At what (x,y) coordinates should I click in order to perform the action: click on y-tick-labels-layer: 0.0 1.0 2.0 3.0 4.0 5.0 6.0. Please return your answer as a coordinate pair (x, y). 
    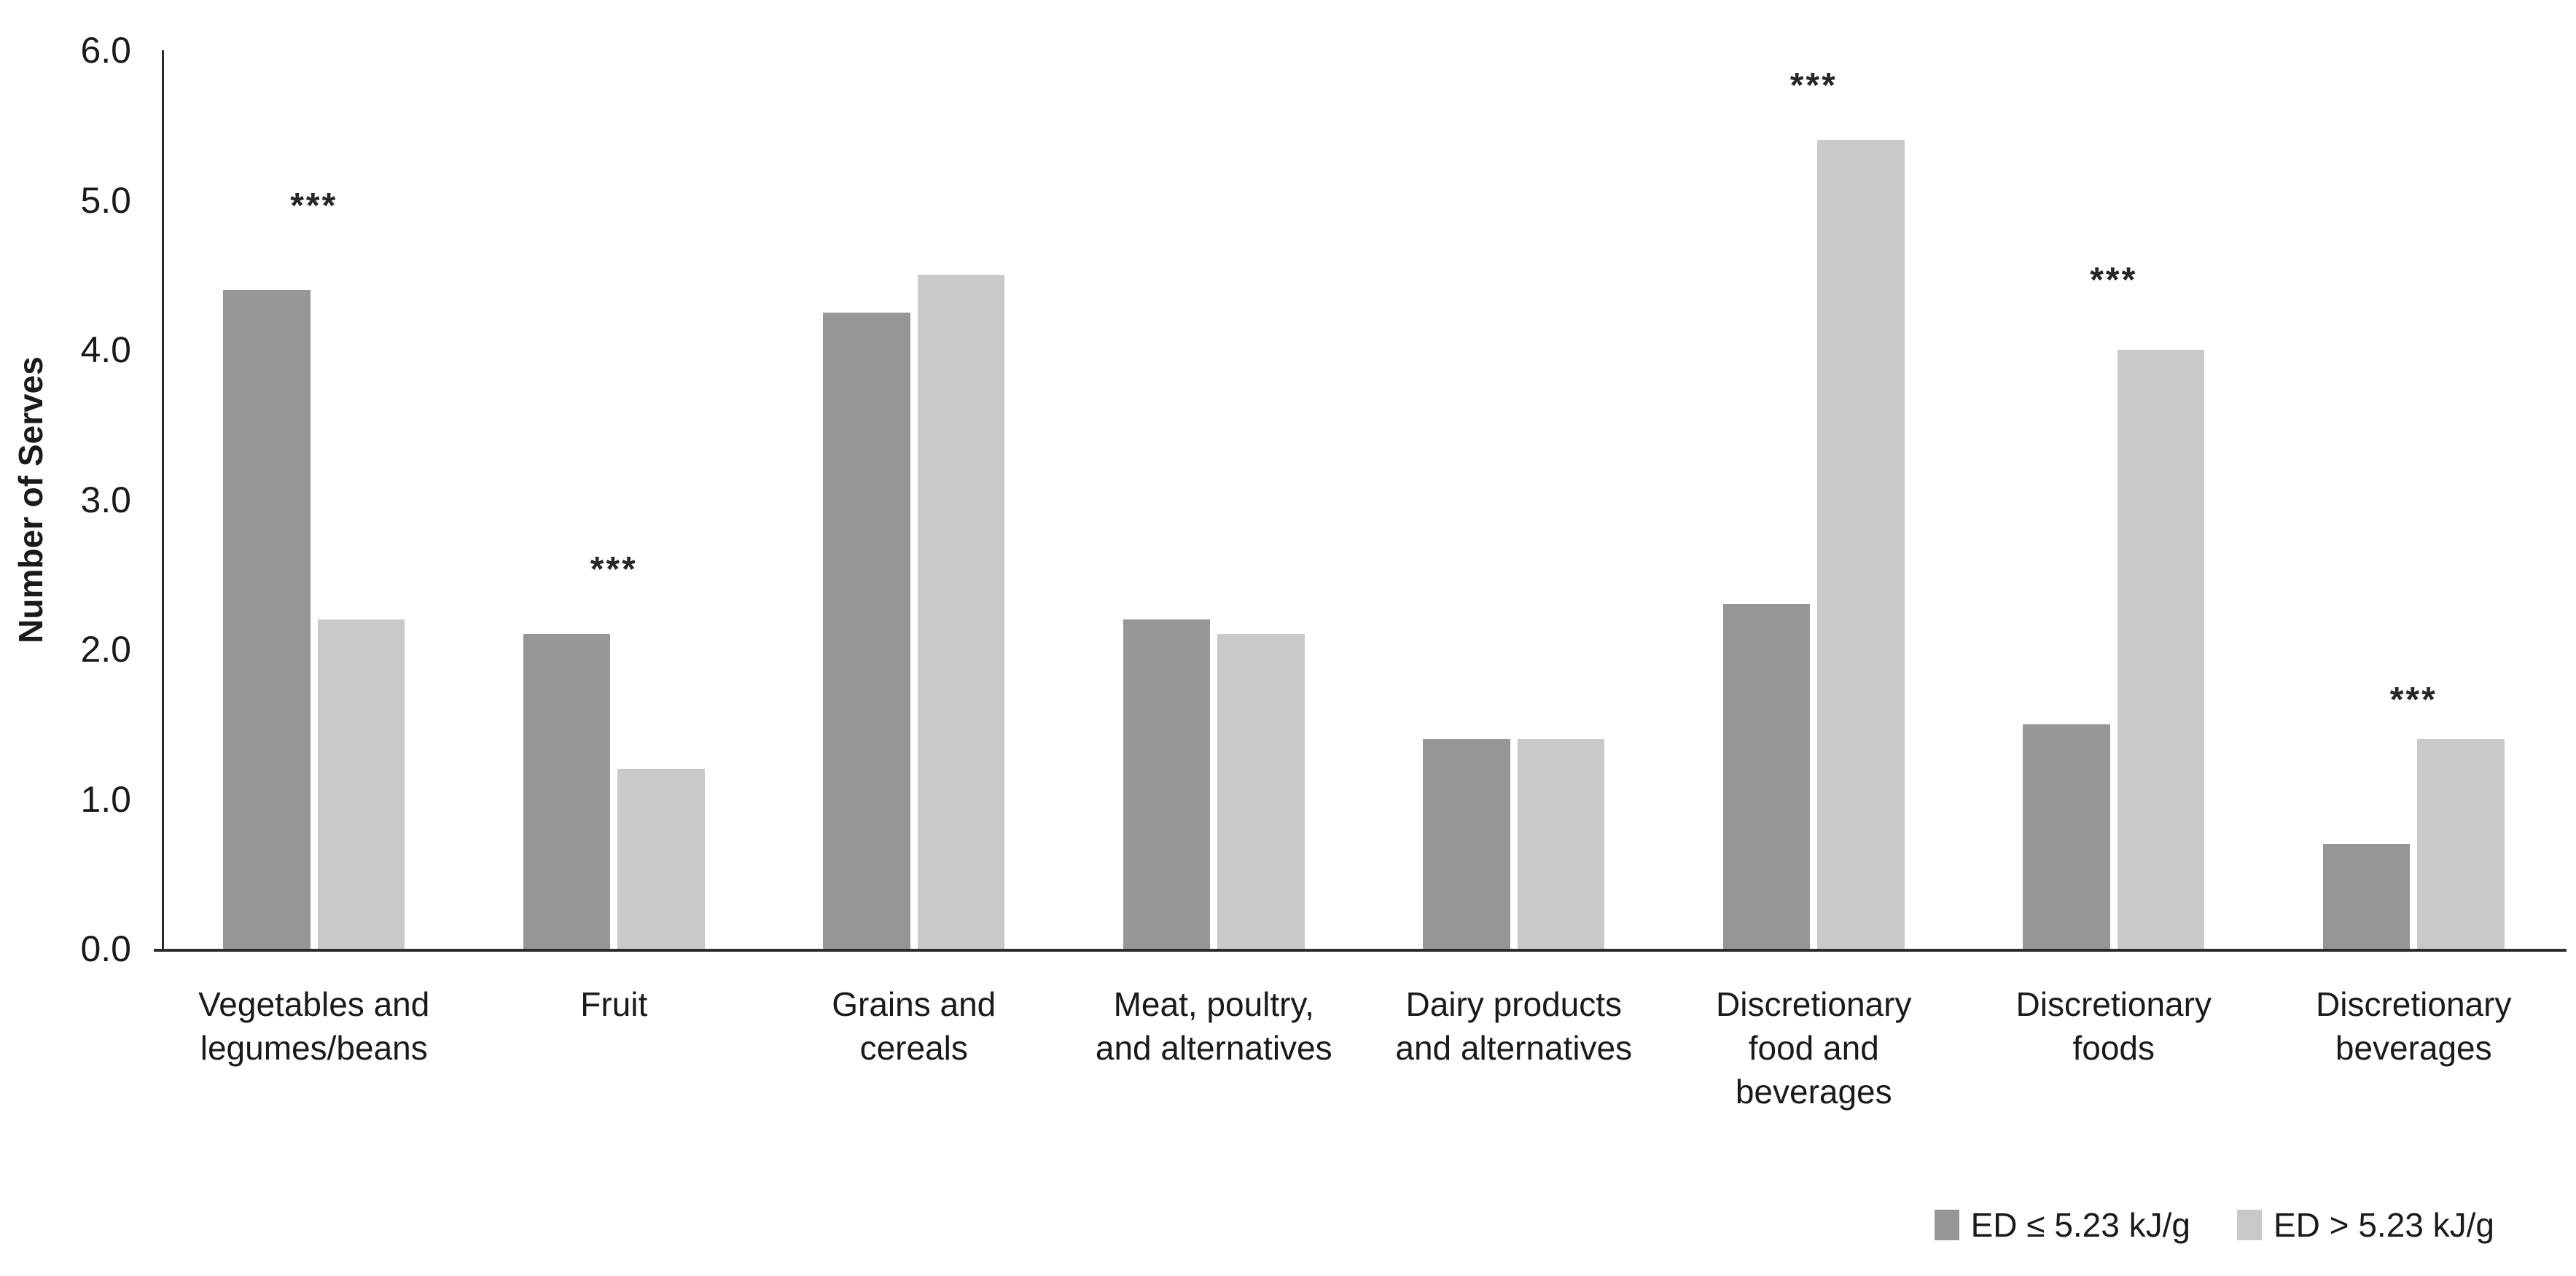
    Looking at the image, I should click on (65, 638).